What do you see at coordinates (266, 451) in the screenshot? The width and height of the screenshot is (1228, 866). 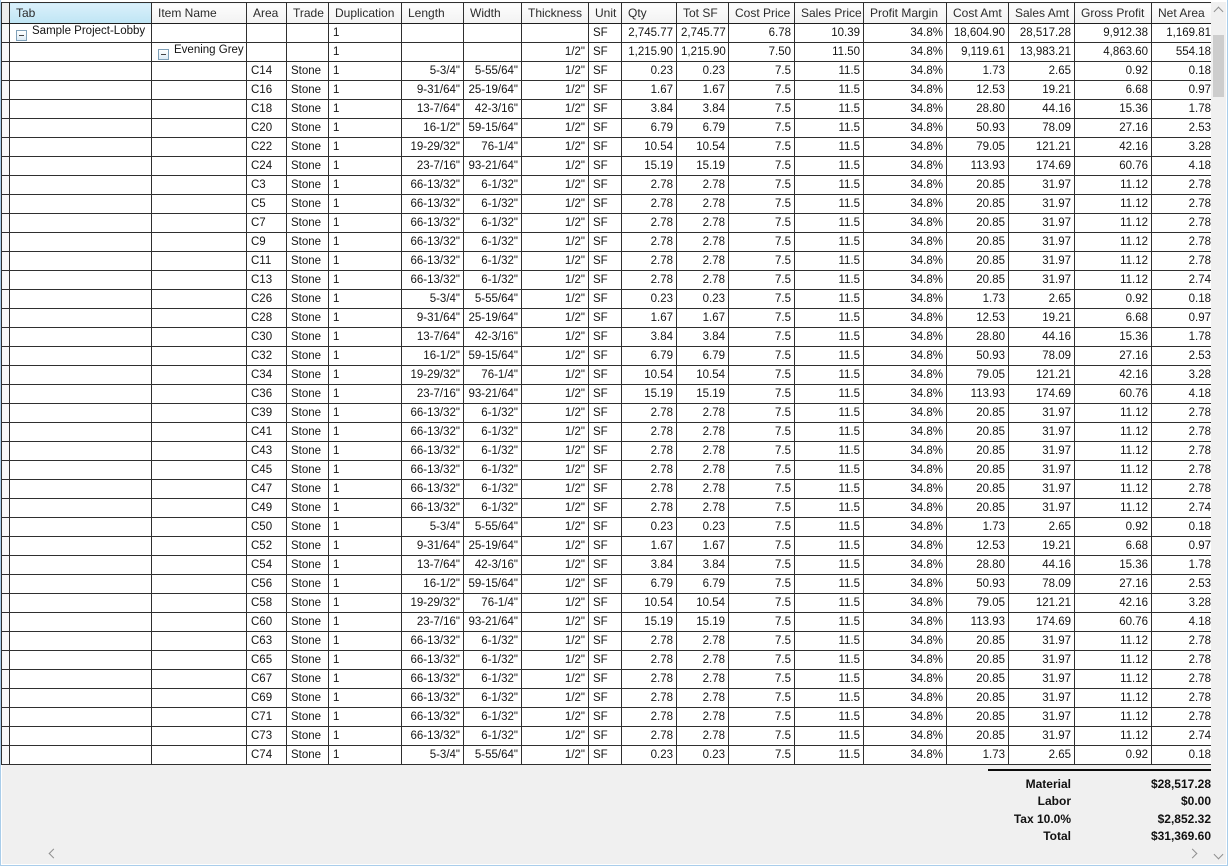 I see `cell-area: C43` at bounding box center [266, 451].